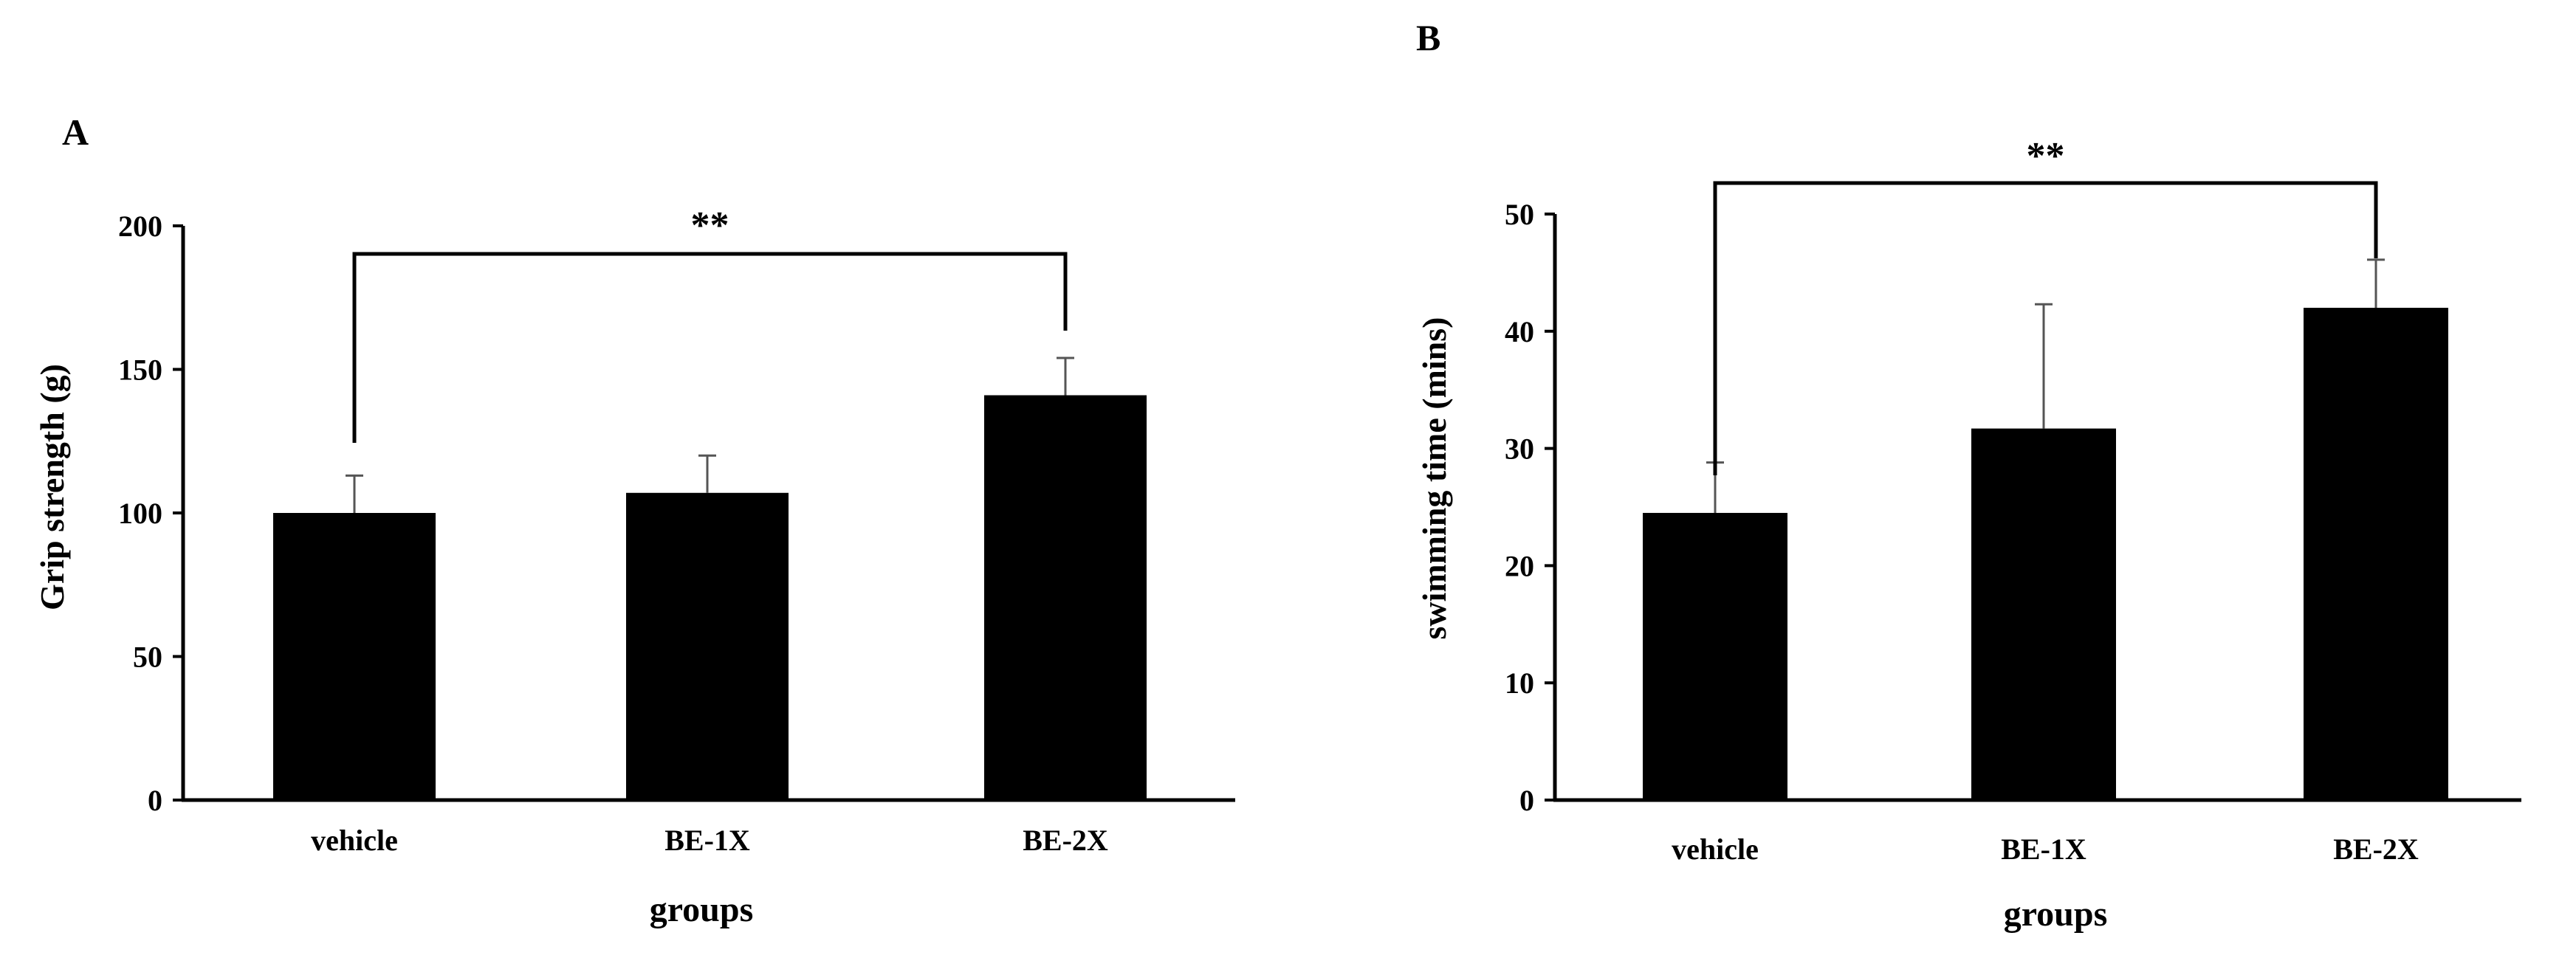 This screenshot has width=2576, height=958. What do you see at coordinates (1428, 37) in the screenshot?
I see `panel-b-letter: B` at bounding box center [1428, 37].